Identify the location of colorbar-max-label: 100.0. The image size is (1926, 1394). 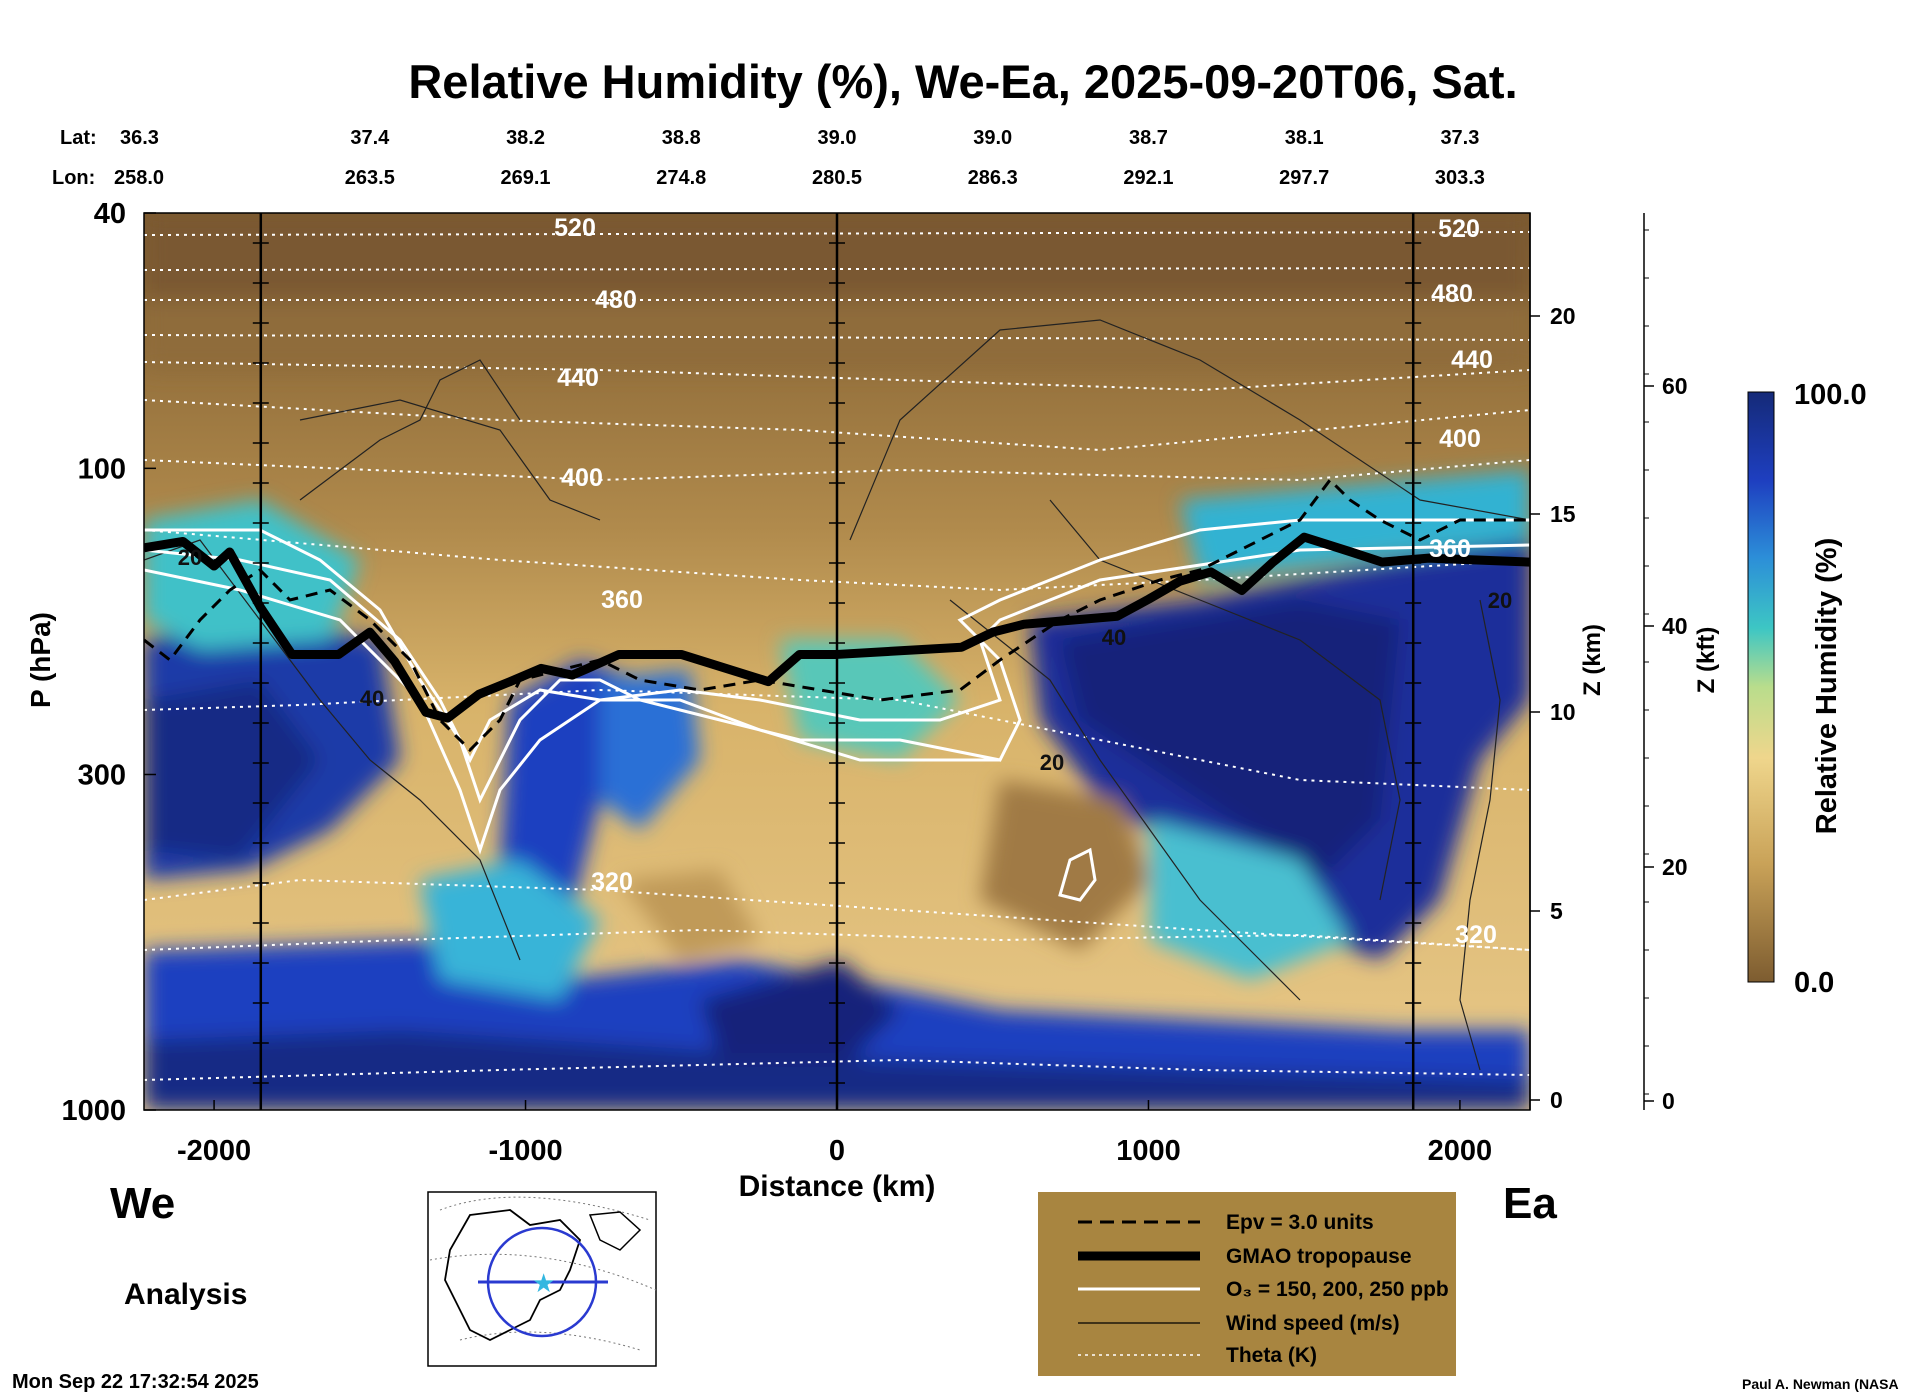
(1830, 395).